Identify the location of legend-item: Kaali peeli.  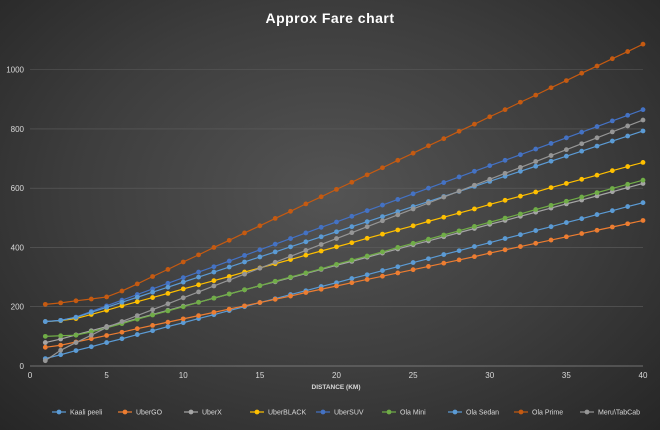
(77, 413).